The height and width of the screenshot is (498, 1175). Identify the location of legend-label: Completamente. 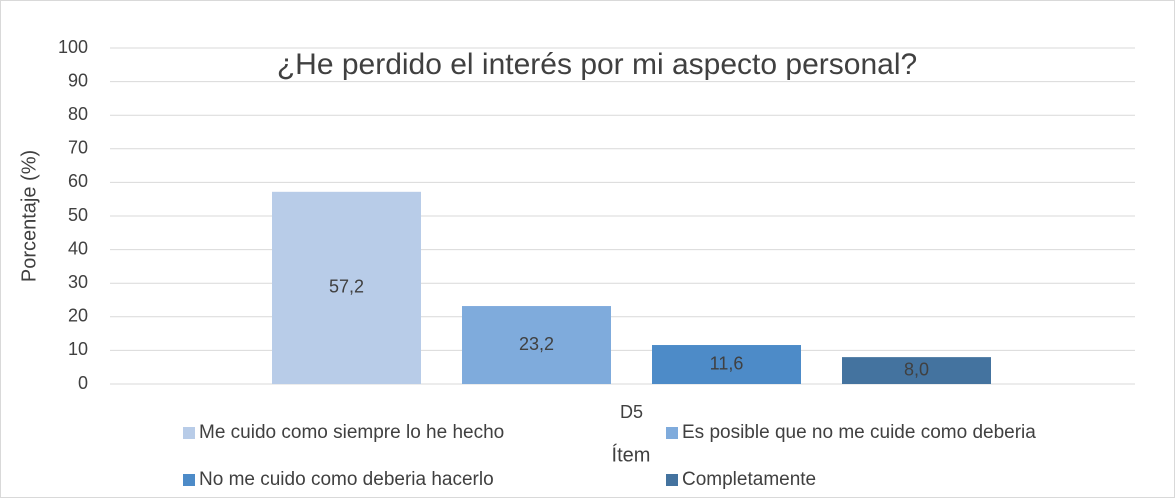
(749, 479).